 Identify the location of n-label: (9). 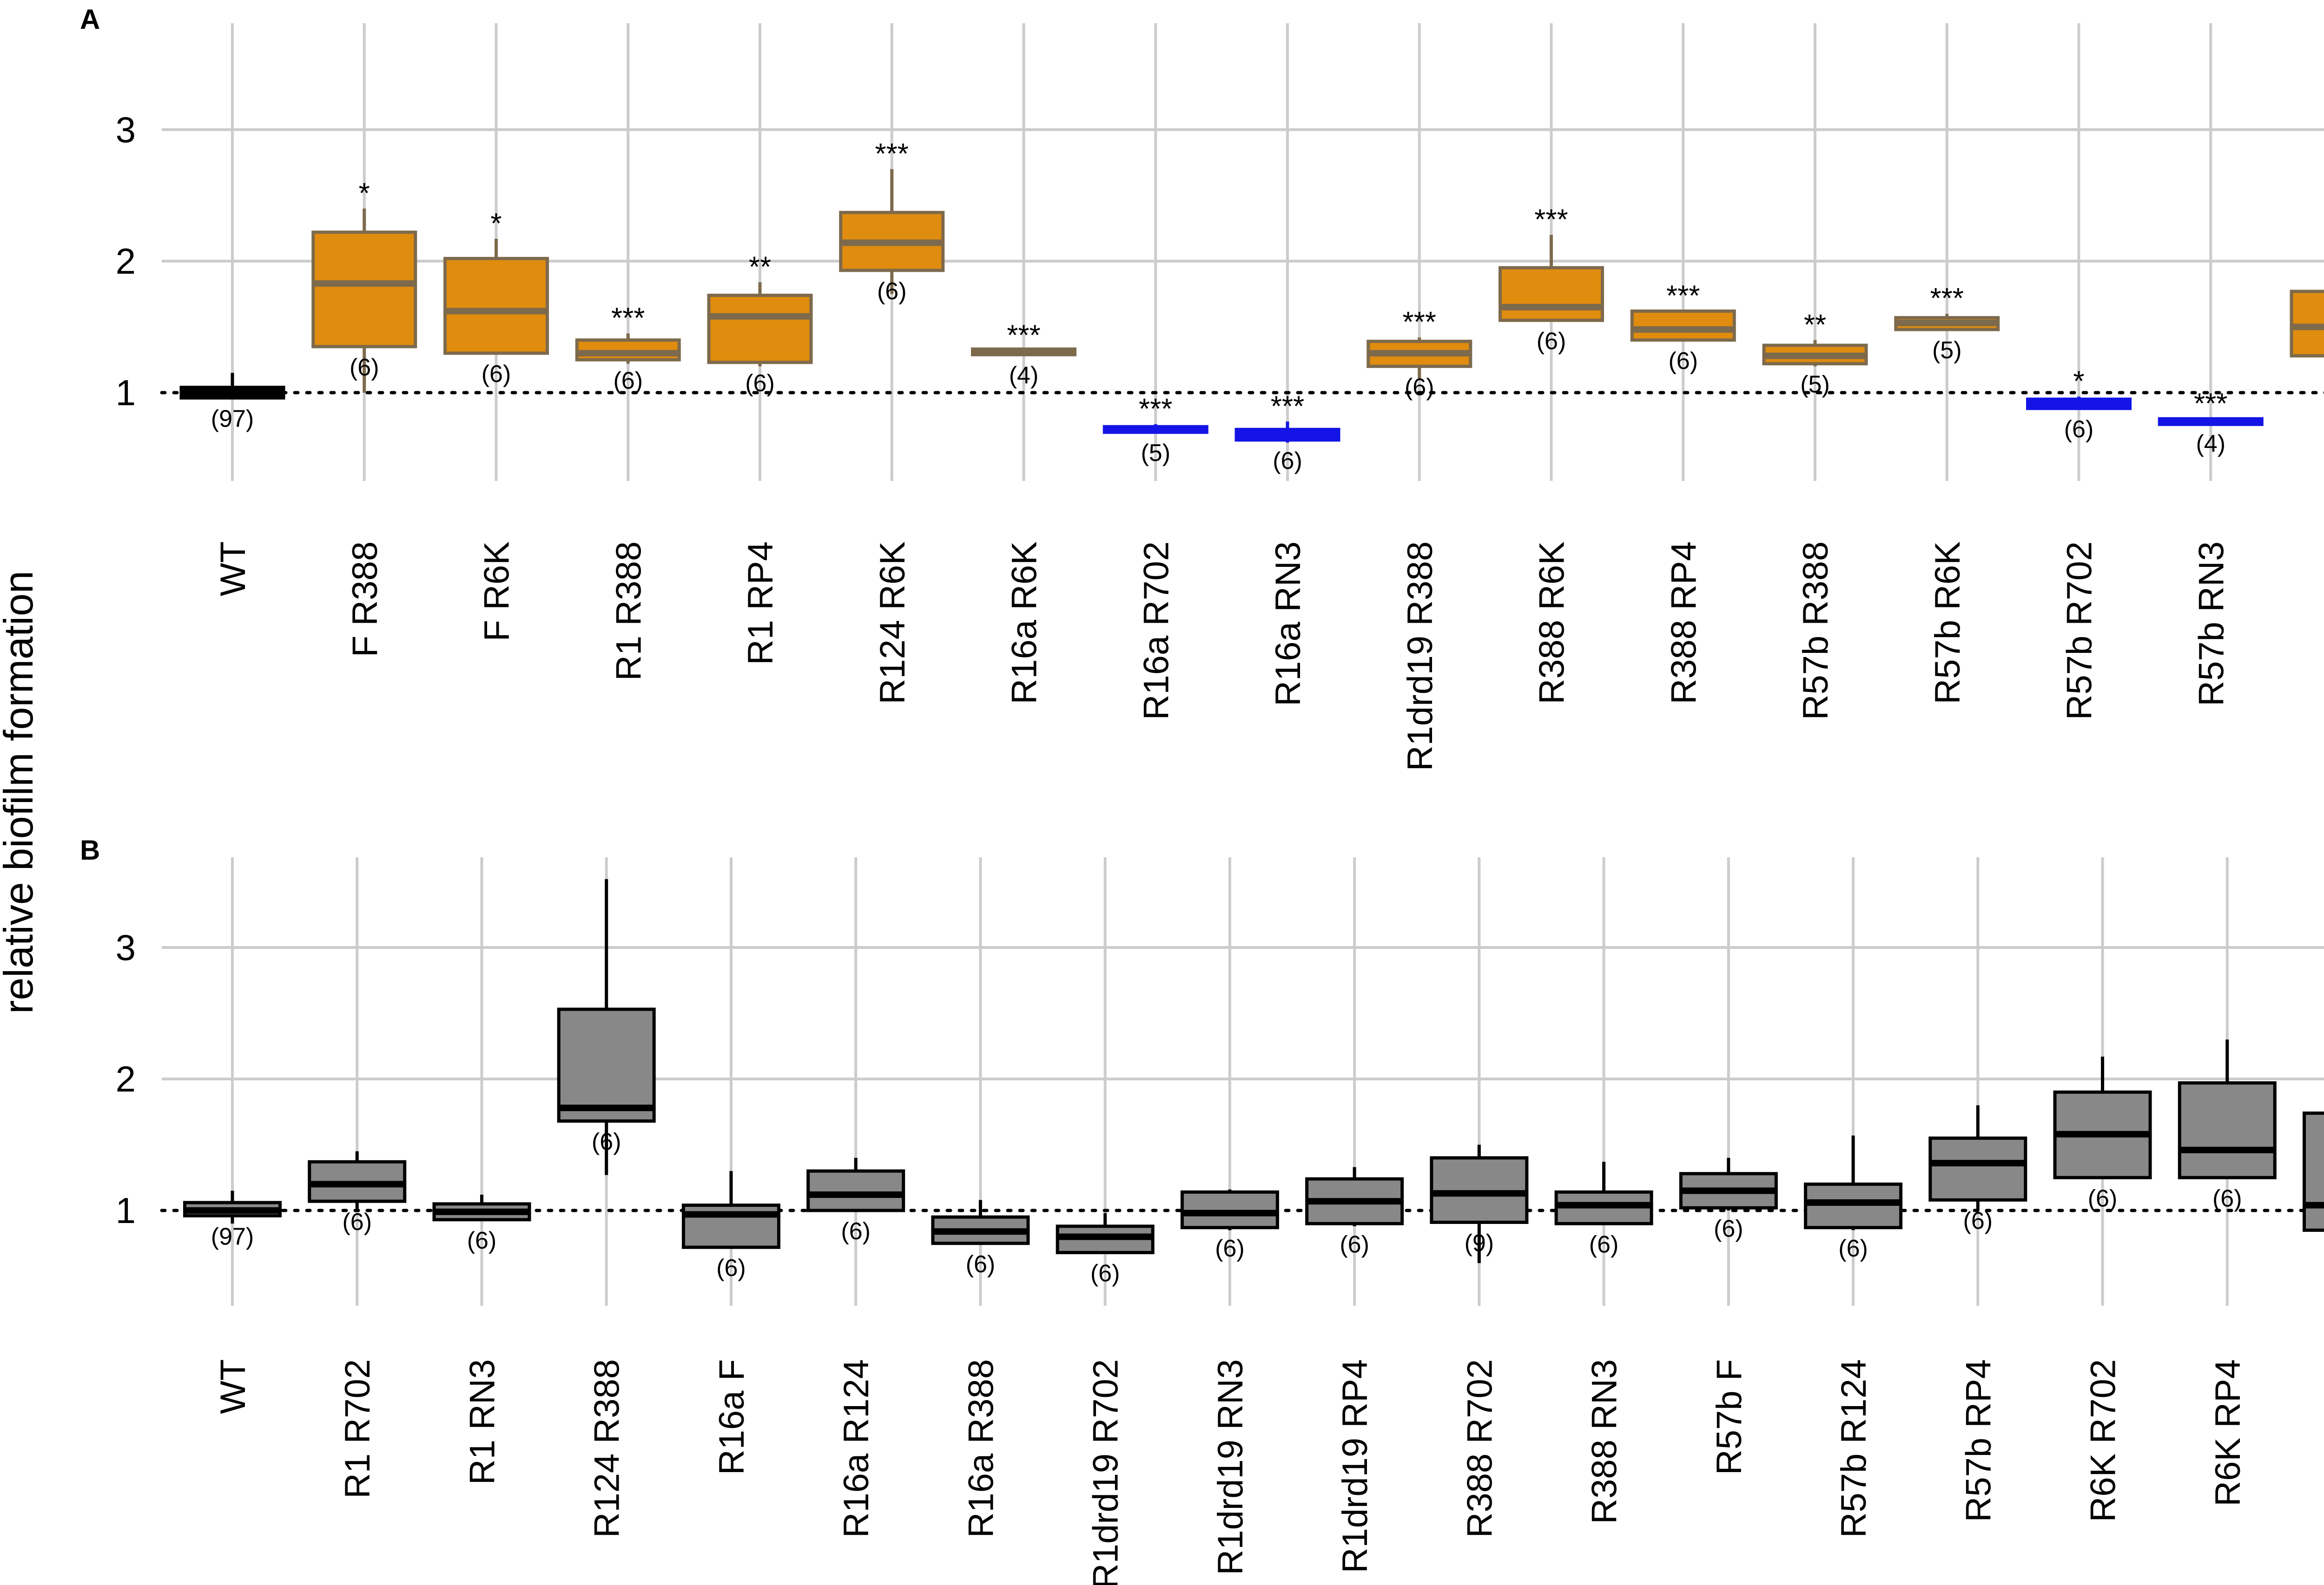
(1479, 1243).